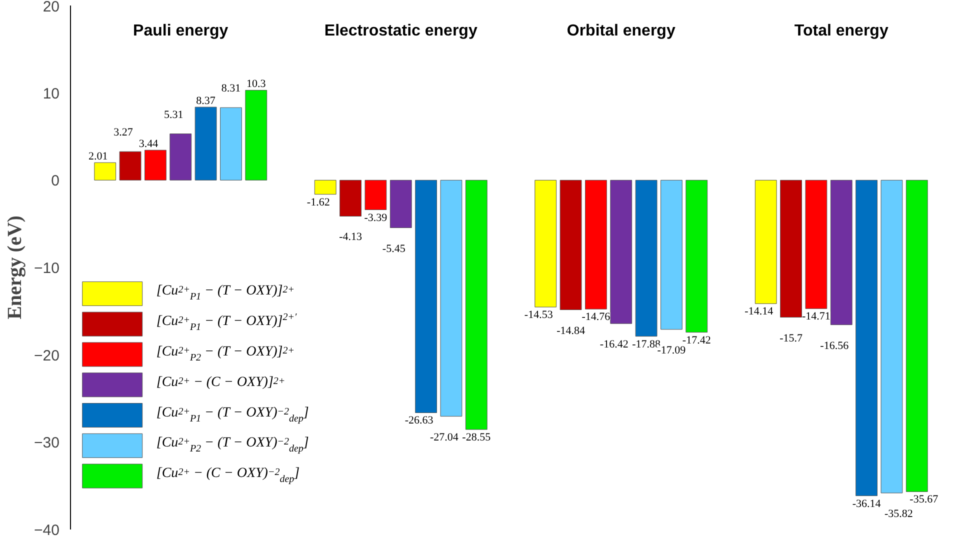 Image resolution: width=961 pixels, height=539 pixels. I want to click on data-label: -15.7, so click(791, 338).